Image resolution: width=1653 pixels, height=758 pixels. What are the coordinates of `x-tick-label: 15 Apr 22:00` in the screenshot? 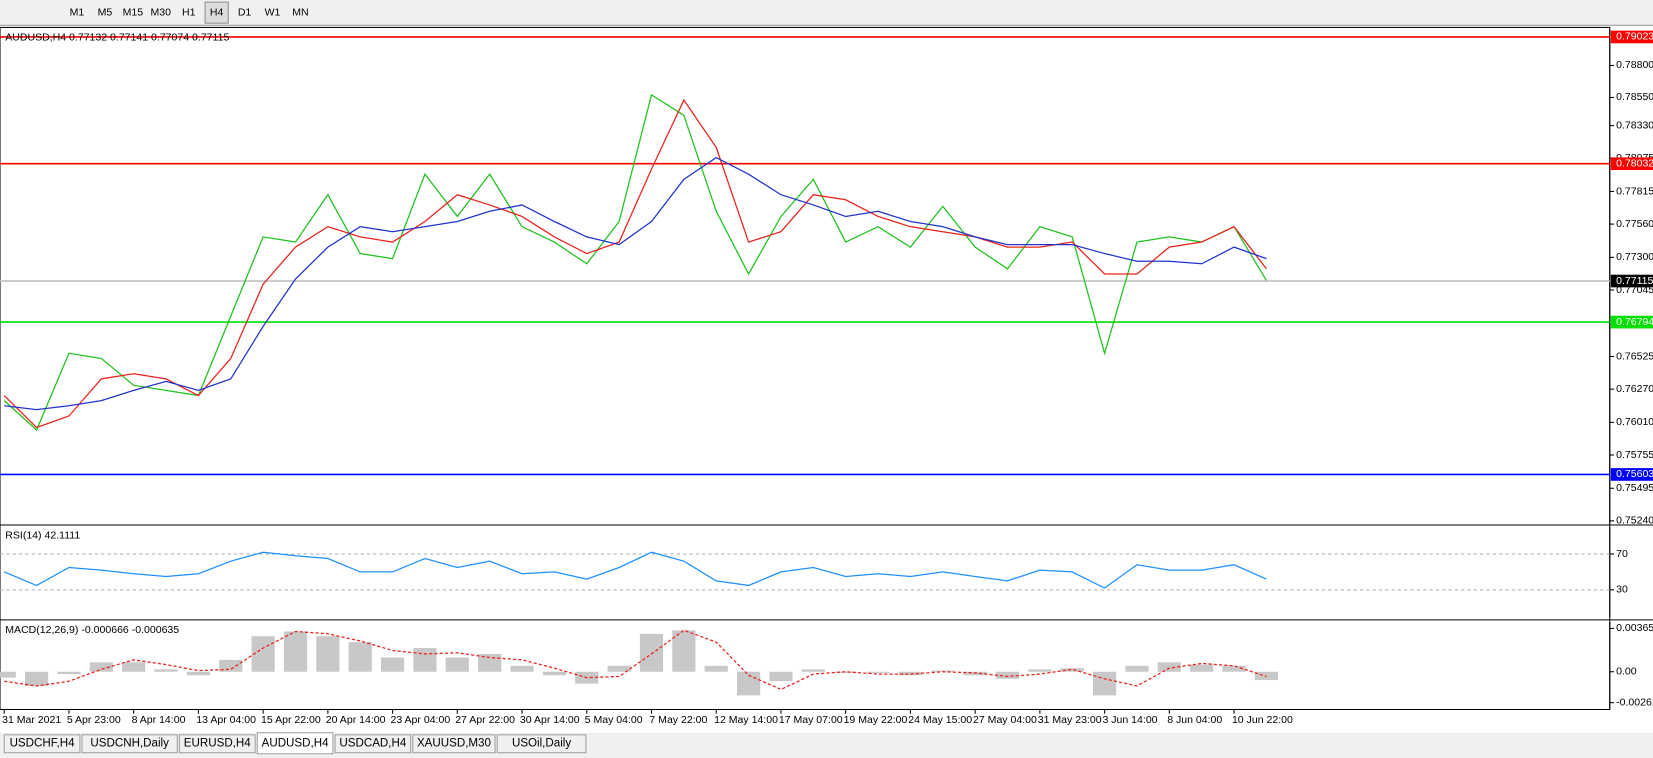 It's located at (291, 720).